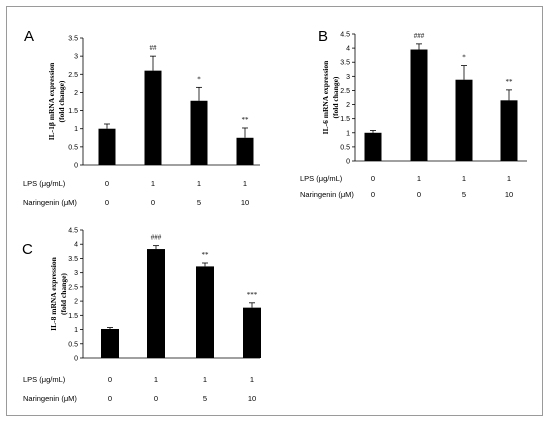 The height and width of the screenshot is (423, 550). I want to click on y-axis-title: IL-8 mRNA expression, so click(53, 293).